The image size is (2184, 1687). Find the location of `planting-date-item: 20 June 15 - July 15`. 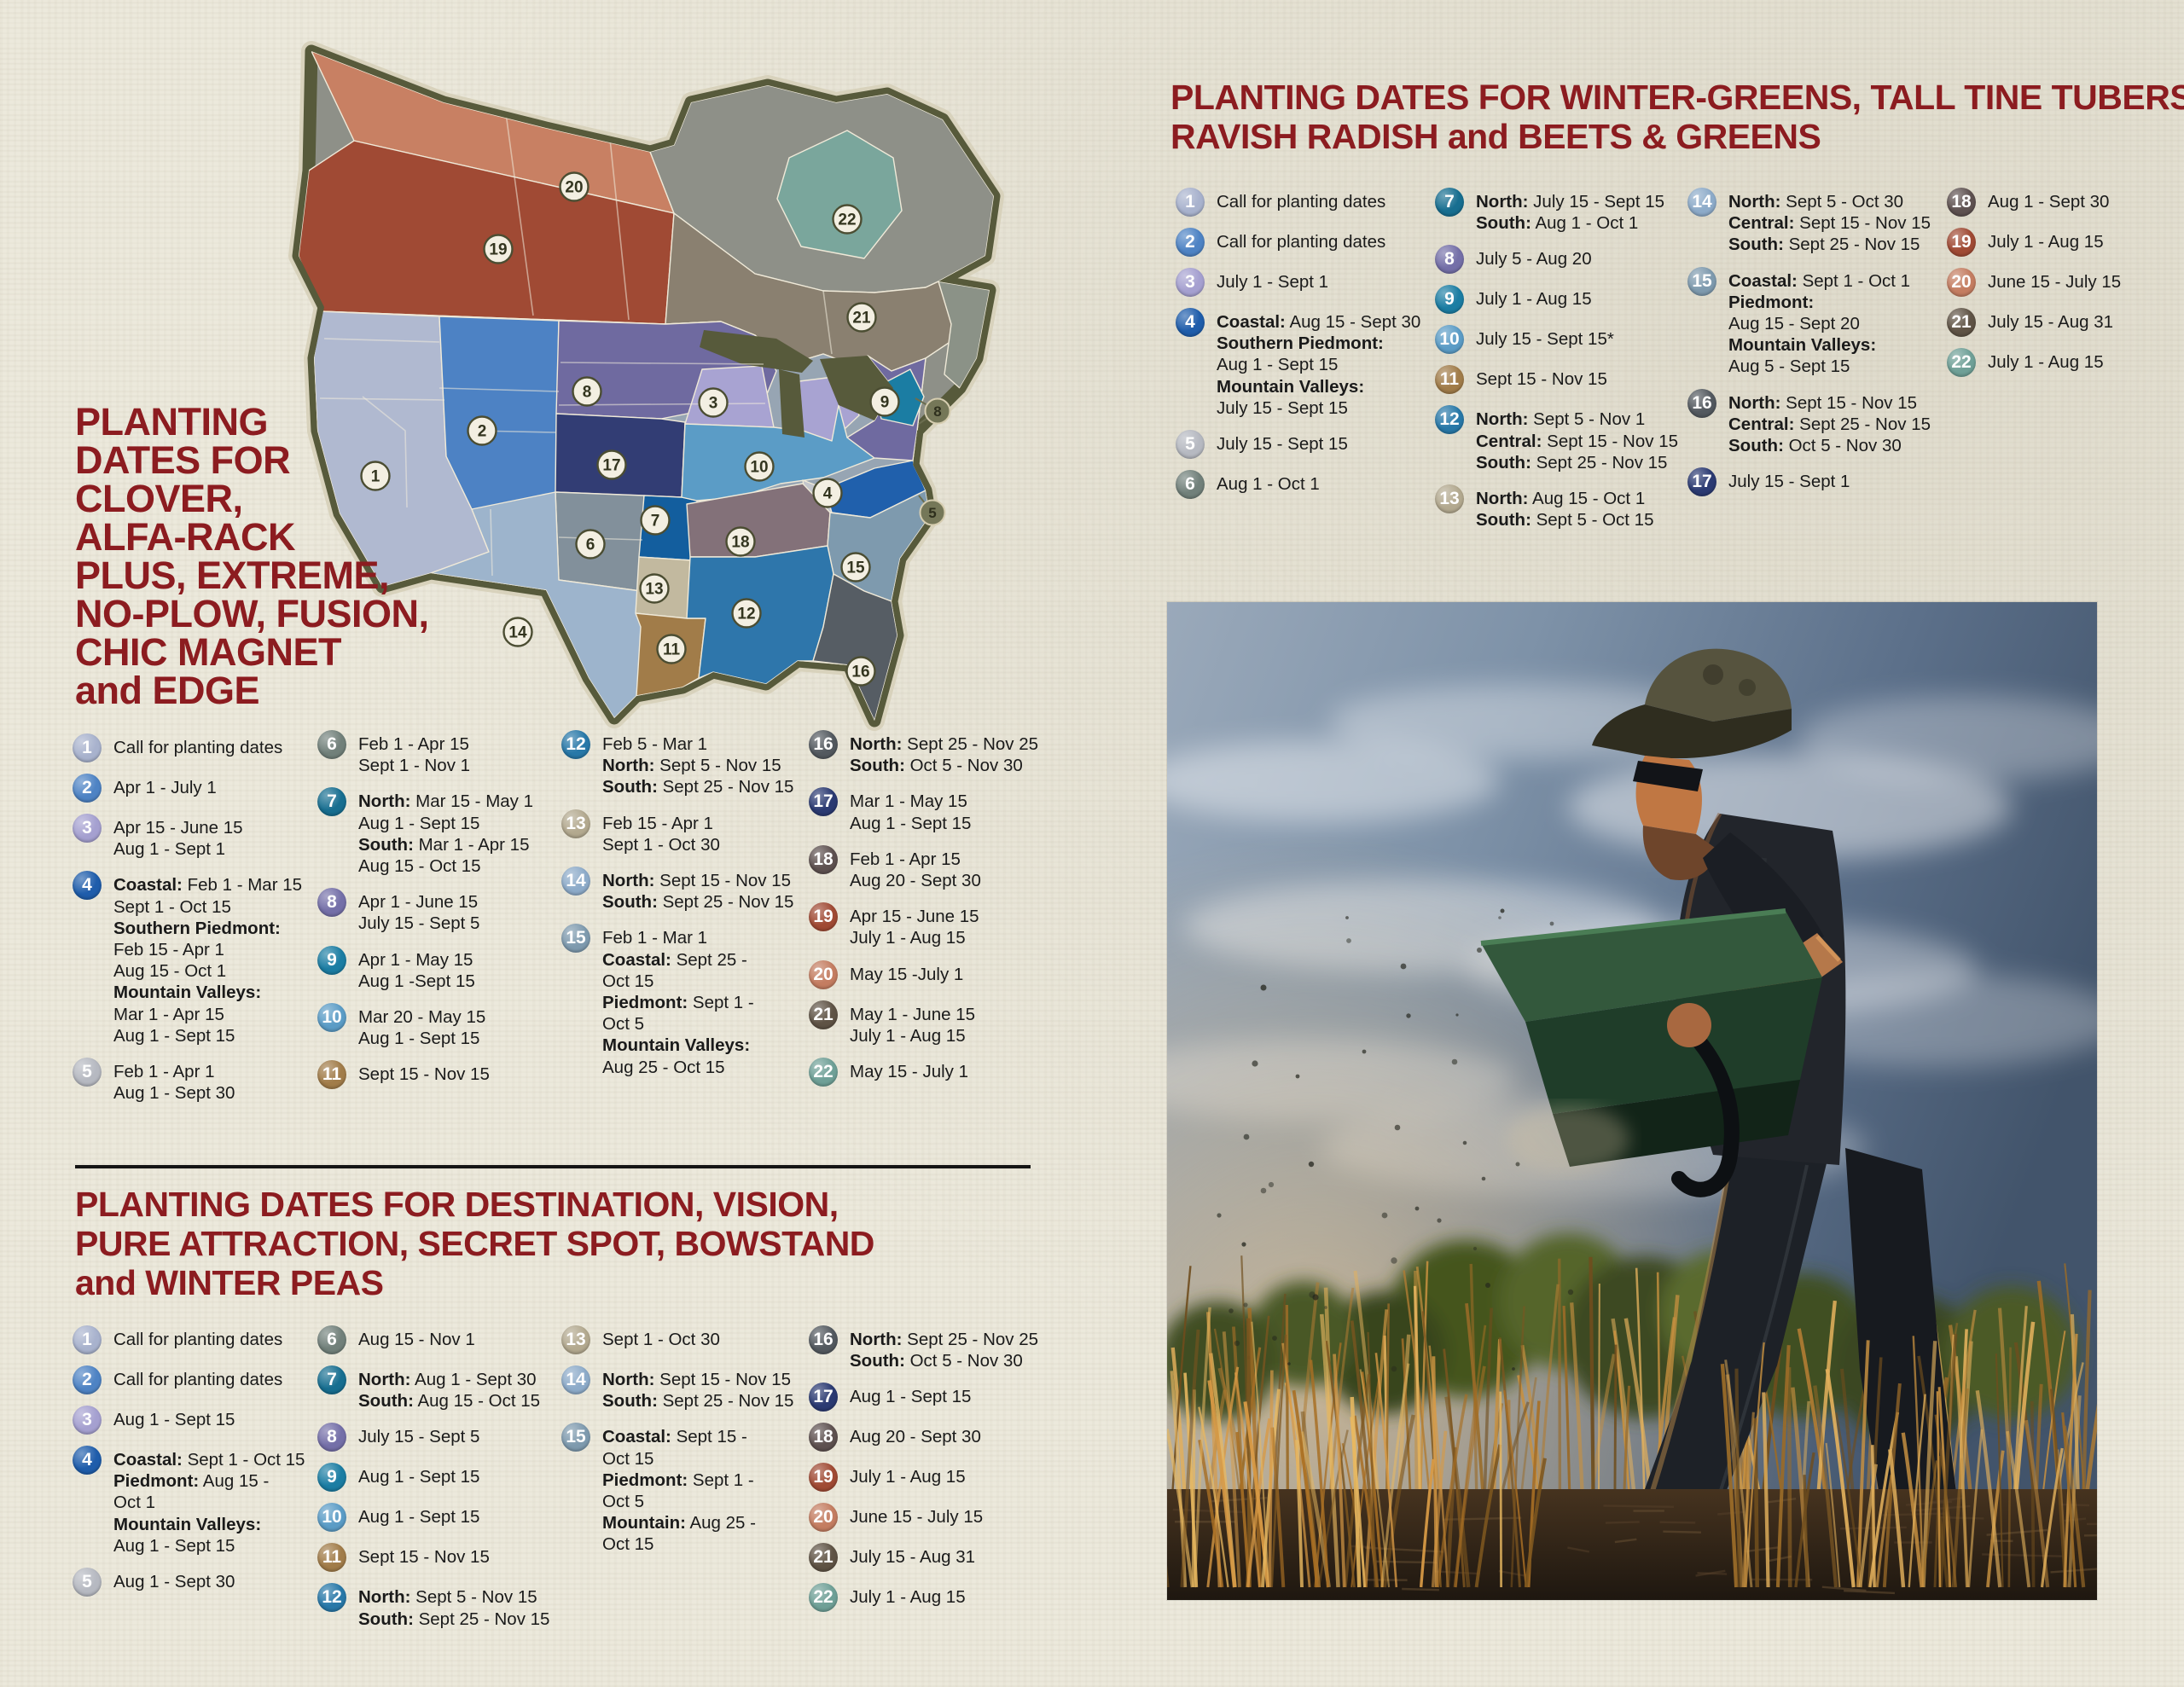

planting-date-item: 20 June 15 - July 15 is located at coordinates (934, 1518).